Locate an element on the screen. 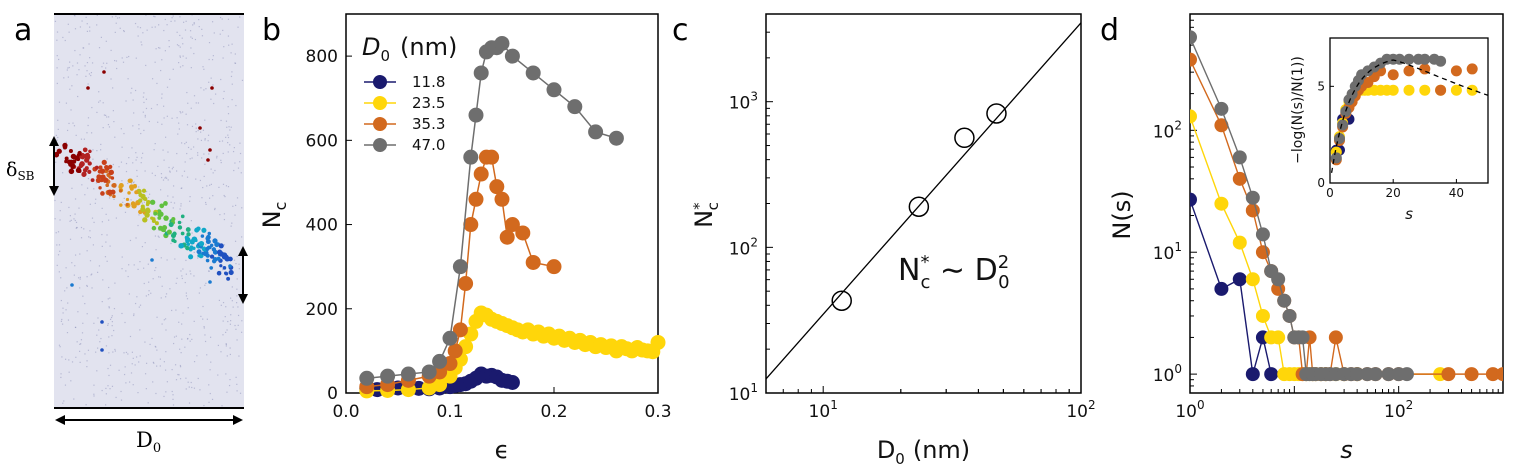 This screenshot has height=469, width=1514. legend-marker-b is located at coordinates (380, 145).